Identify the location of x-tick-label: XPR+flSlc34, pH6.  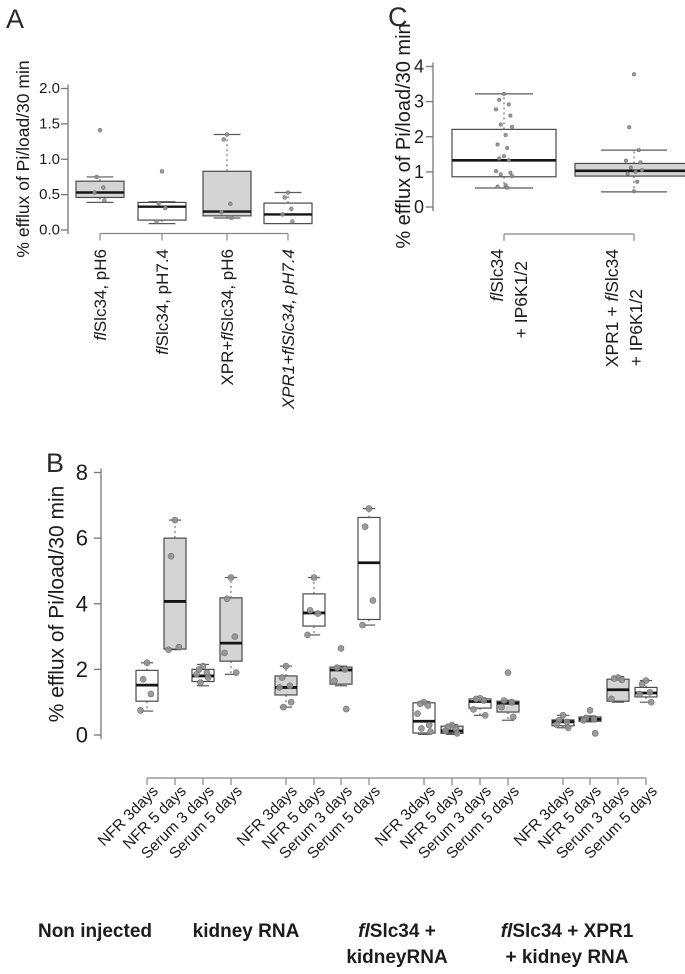
(227, 317).